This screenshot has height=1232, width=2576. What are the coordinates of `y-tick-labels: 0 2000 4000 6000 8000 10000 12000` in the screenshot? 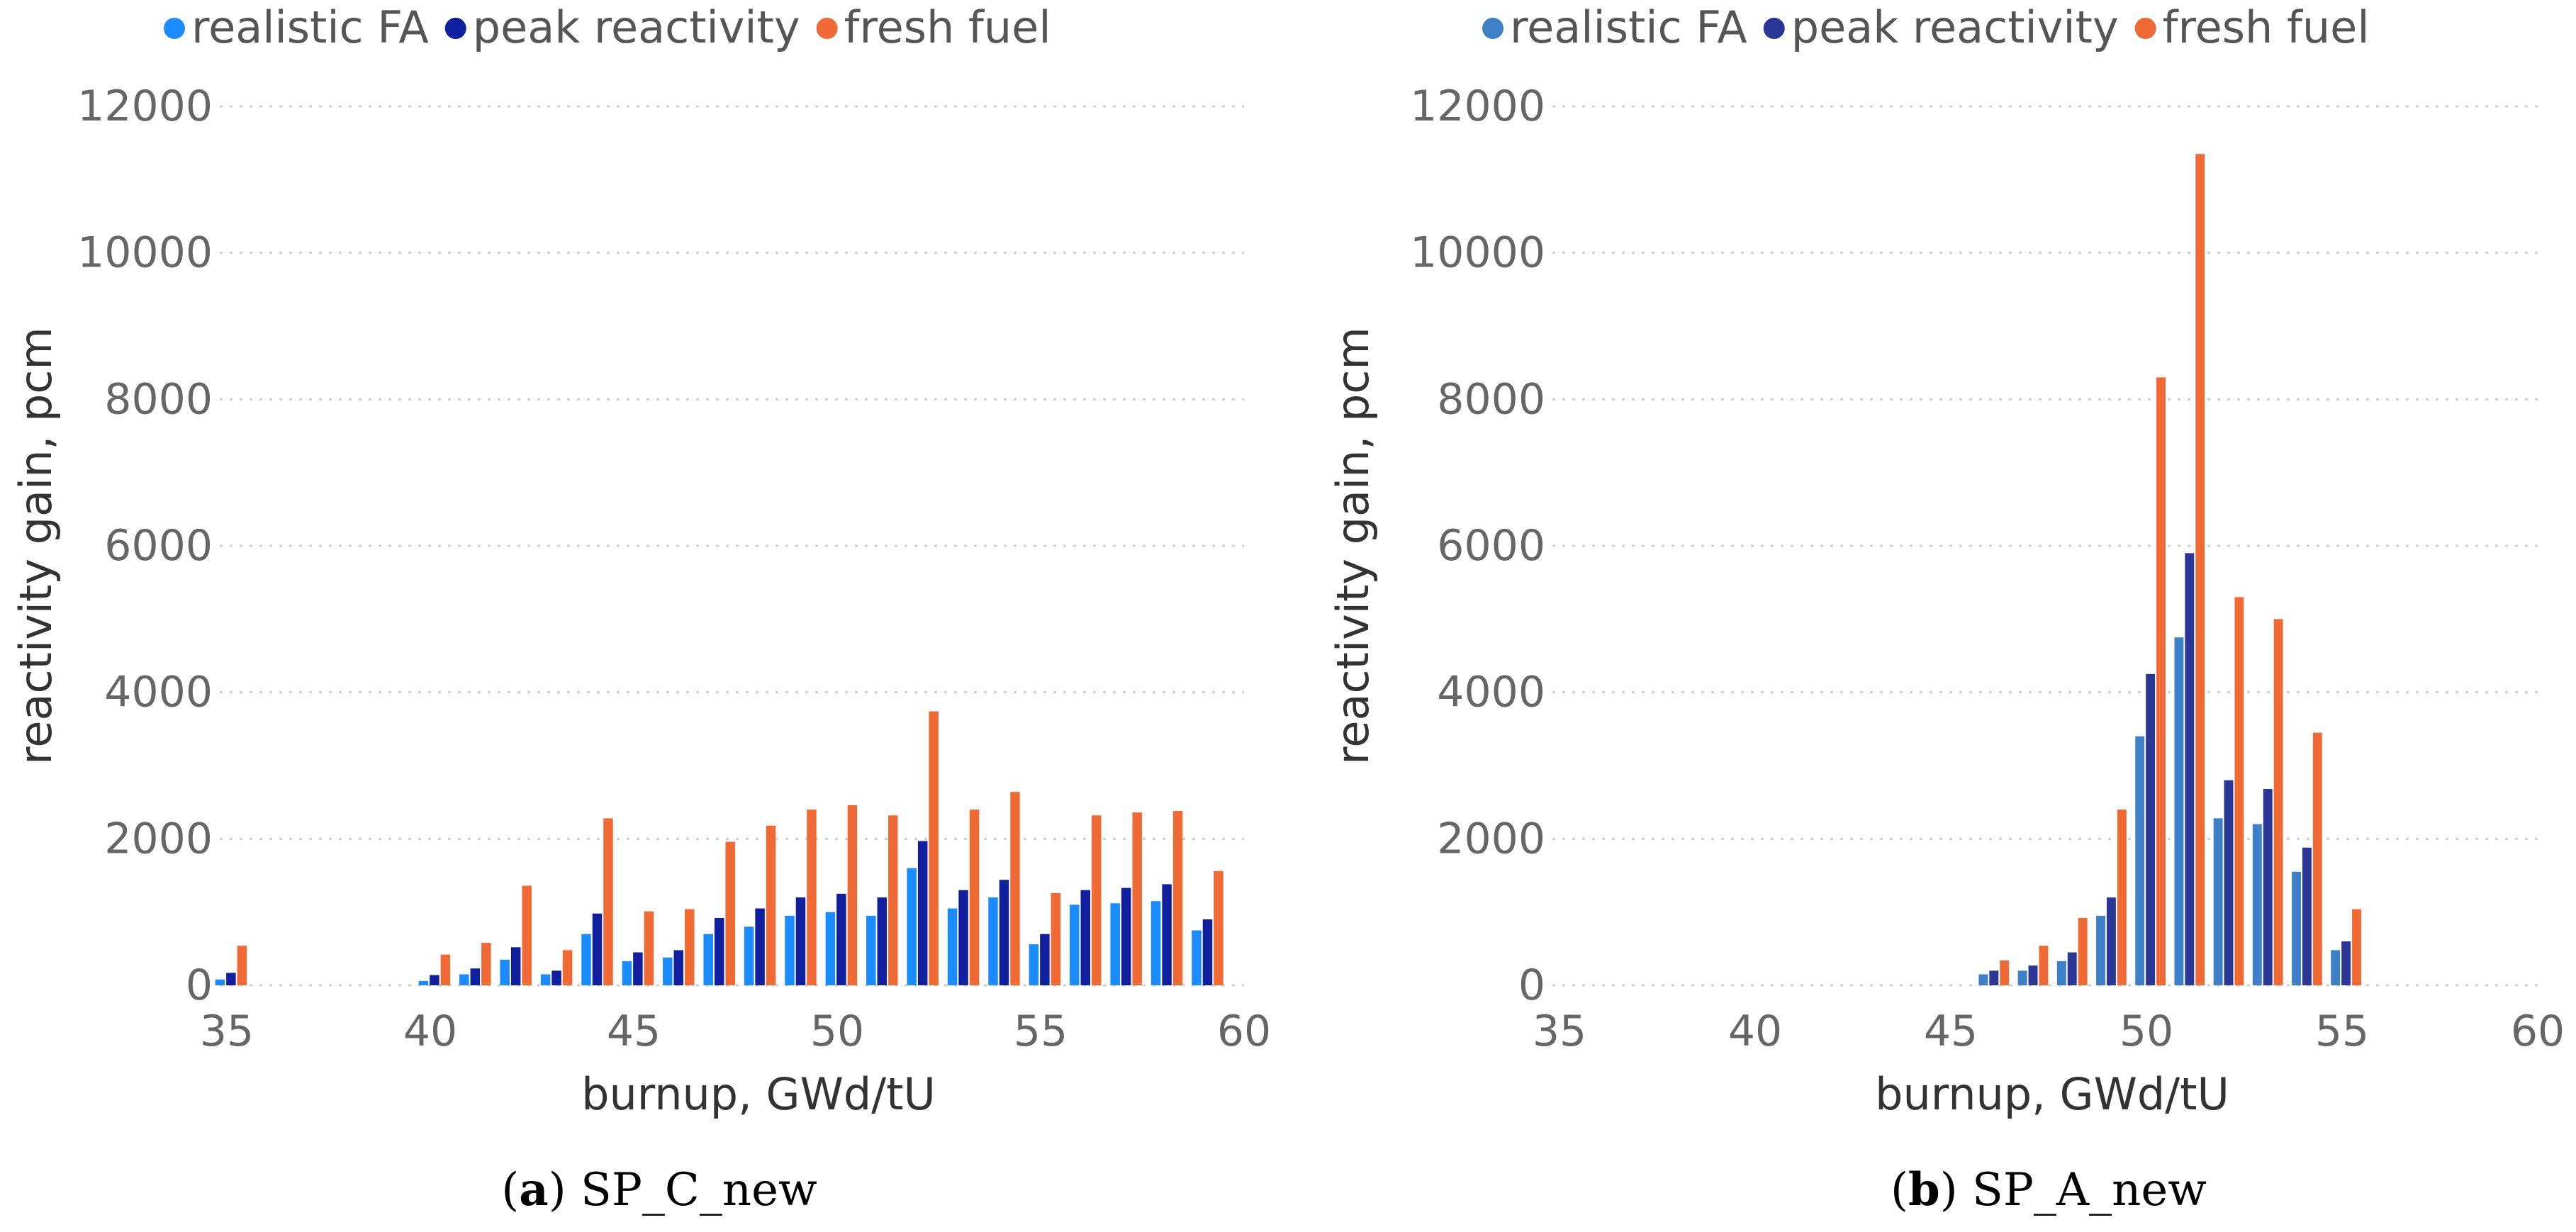 It's located at (145, 546).